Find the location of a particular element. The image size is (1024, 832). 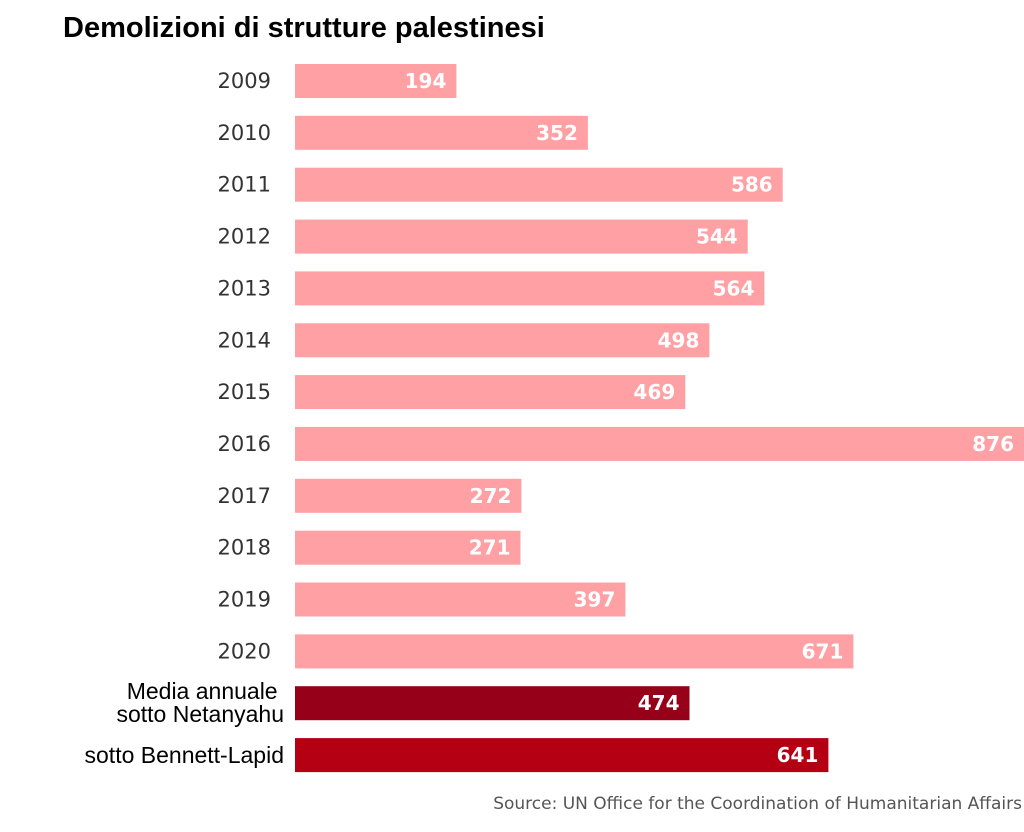

category-label: 2013 is located at coordinates (244, 288).